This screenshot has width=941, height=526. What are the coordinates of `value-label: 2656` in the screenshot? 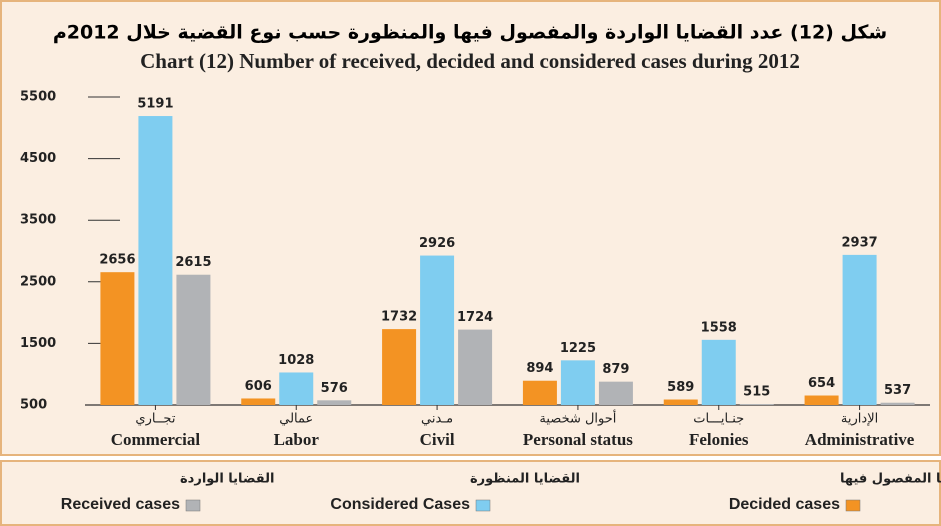 It's located at (117, 260).